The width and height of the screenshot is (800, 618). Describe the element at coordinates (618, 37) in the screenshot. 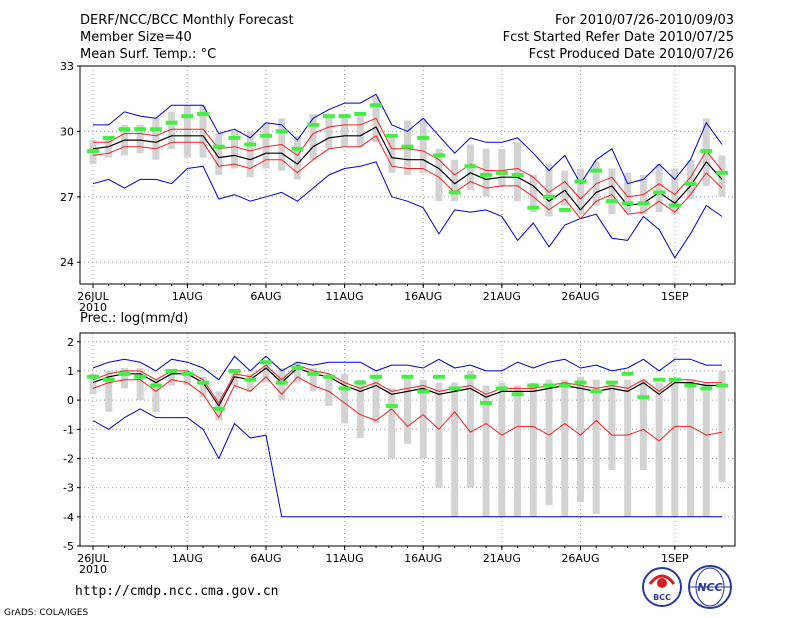

I see `start-date: Fcst Started Refer Date 2010/07/25` at that location.